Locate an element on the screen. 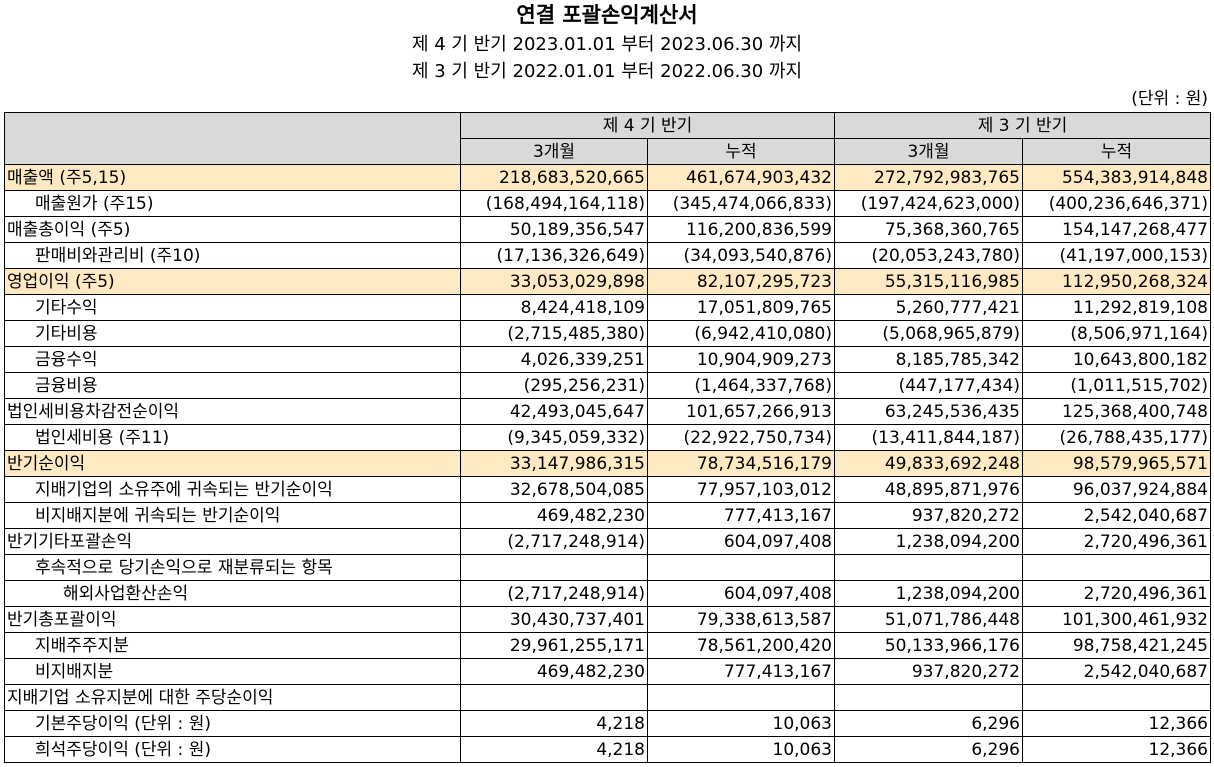 This screenshot has width=1214, height=767. current-3month-cell: 32,678,504,085 is located at coordinates (554, 489).